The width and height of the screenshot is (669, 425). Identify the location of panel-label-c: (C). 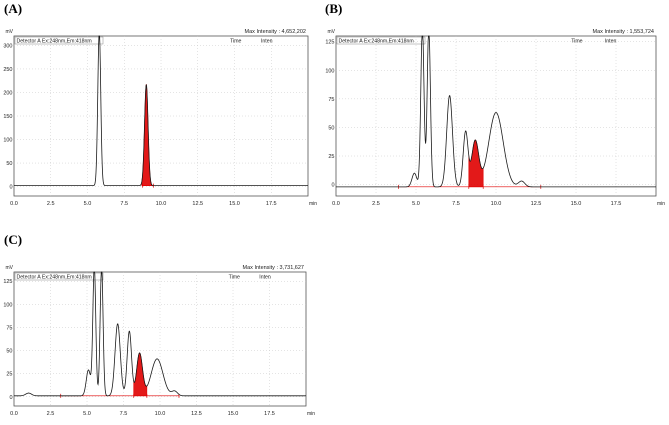
(13, 239).